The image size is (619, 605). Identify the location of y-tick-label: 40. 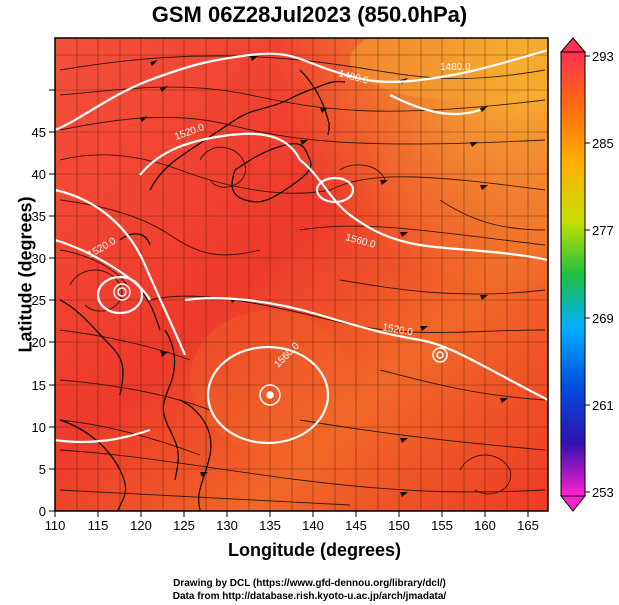
(39, 174).